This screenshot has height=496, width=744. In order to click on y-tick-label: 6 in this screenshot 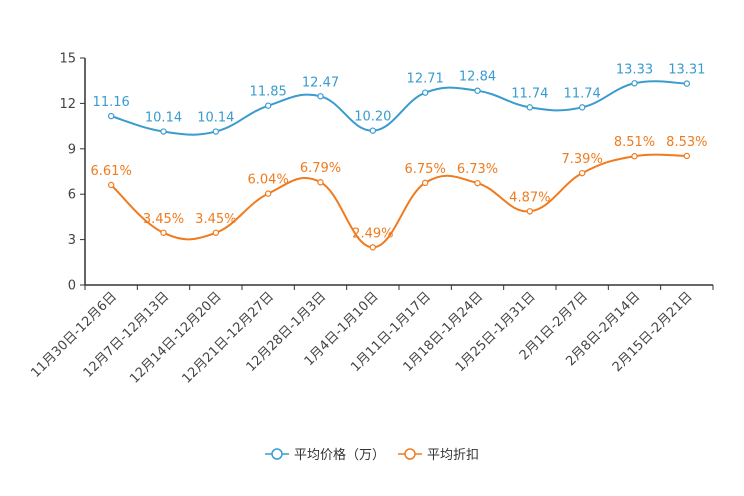, I will do `click(72, 195)`.